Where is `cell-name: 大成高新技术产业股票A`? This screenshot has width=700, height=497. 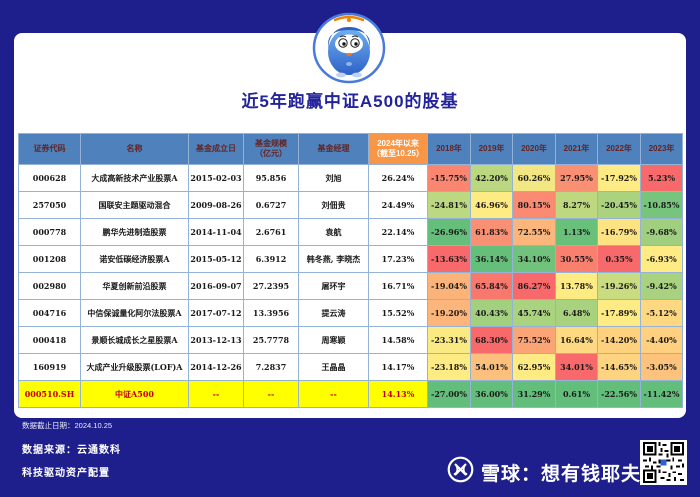
cell-name: 大成高新技术产业股票A is located at coordinates (134, 178).